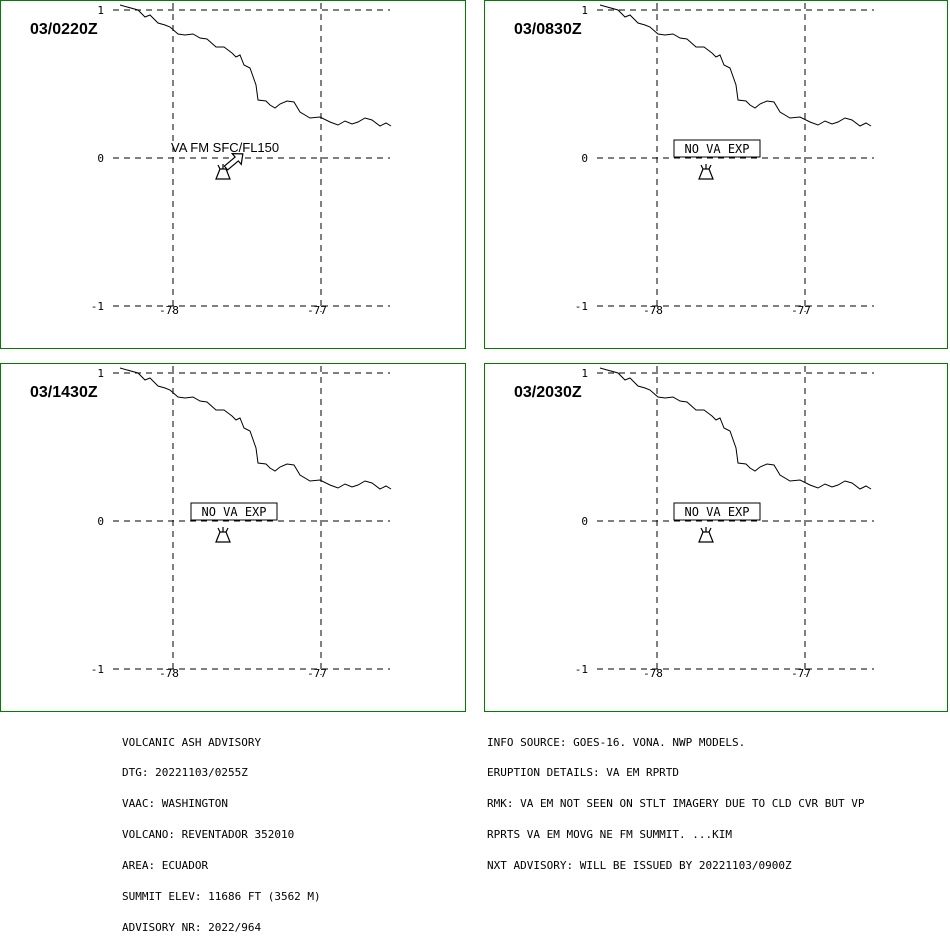  Describe the element at coordinates (225, 147) in the screenshot. I see `ash-height-label: VA FM SFC/FL150` at that location.